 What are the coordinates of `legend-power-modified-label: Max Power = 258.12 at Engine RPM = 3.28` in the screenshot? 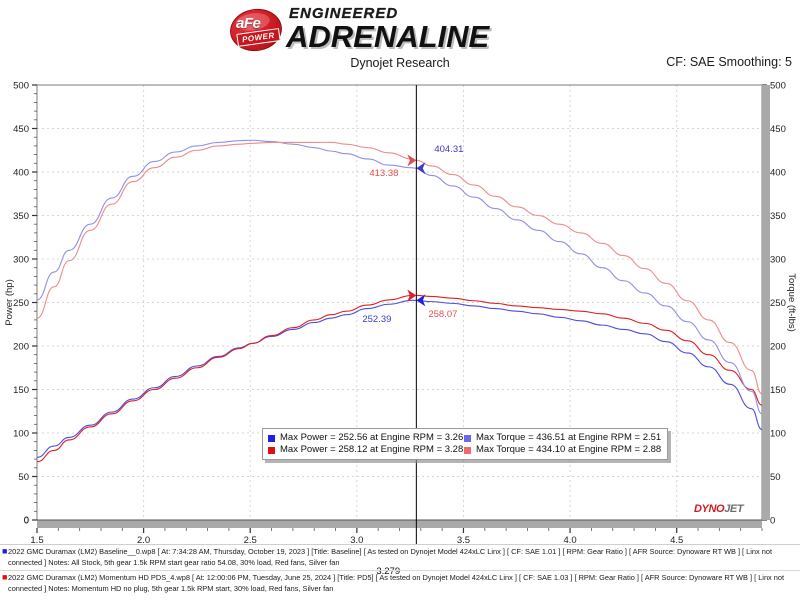 It's located at (372, 449).